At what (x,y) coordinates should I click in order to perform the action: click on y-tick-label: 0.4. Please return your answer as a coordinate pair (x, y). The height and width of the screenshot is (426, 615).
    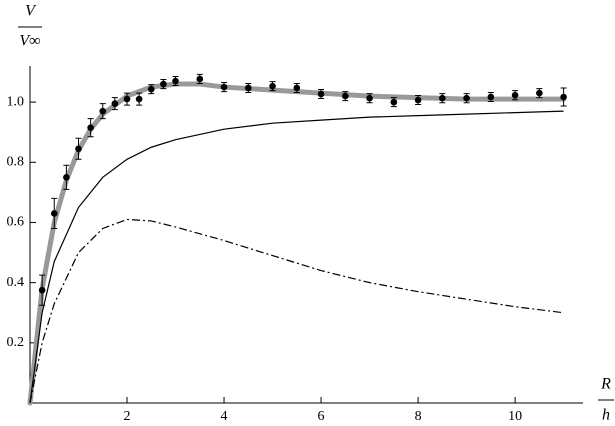
    Looking at the image, I should click on (16, 282).